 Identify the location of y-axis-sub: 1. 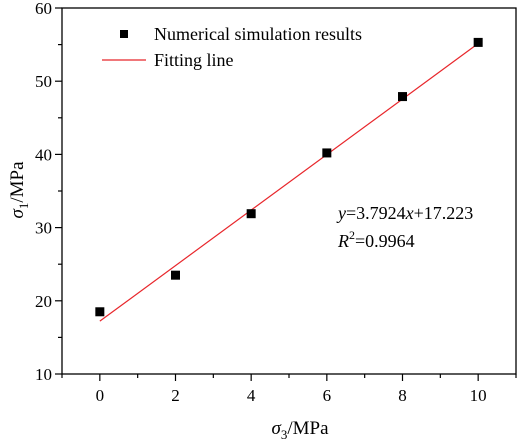
(23, 206).